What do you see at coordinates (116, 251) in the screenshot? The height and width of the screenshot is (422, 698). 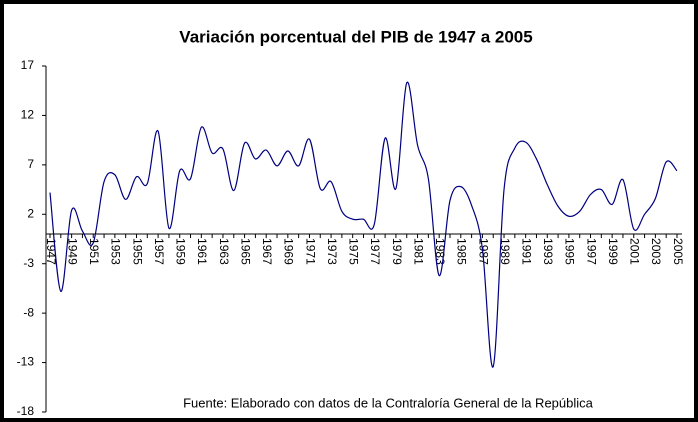 I see `x-tick-label: 1953` at bounding box center [116, 251].